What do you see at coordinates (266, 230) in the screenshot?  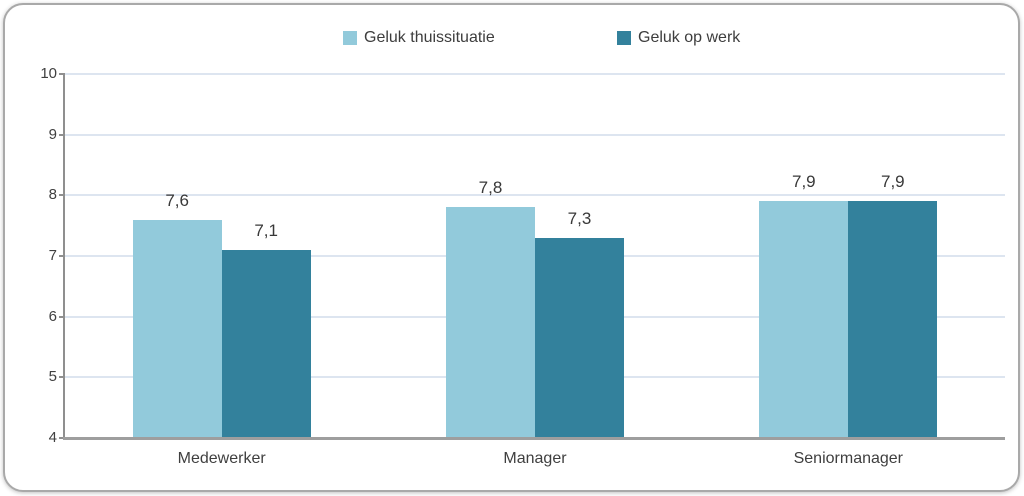 I see `bar-value-label: 7,1` at bounding box center [266, 230].